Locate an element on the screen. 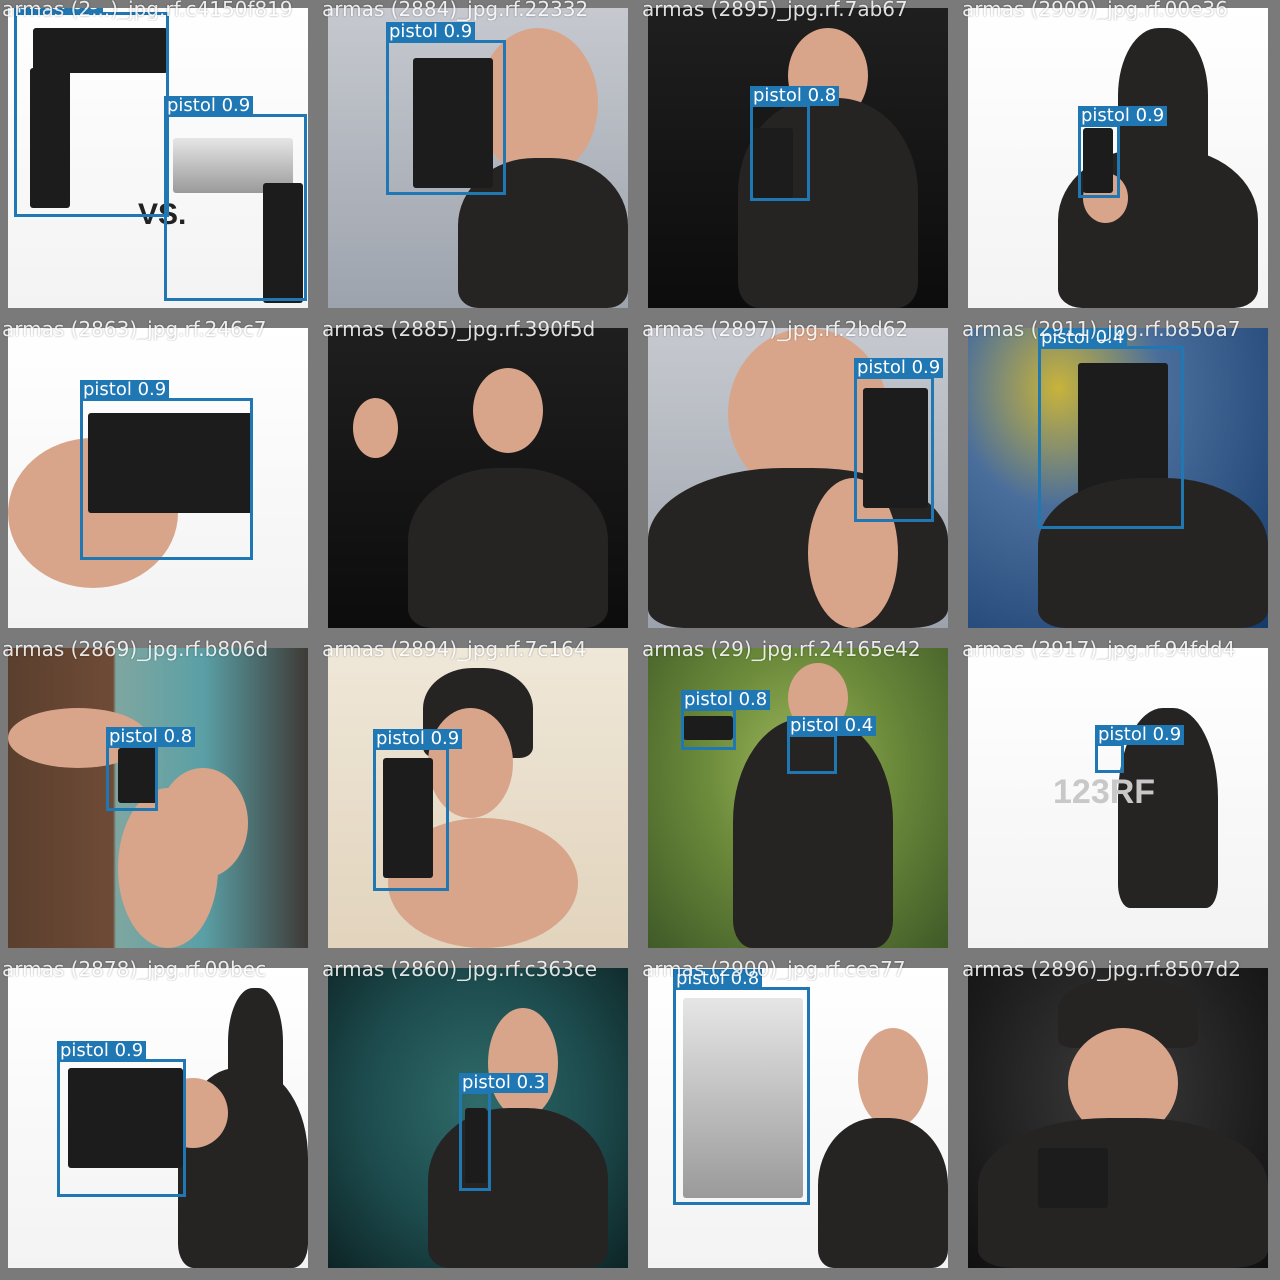 This screenshot has height=1280, width=1280. grid-tile-14: pistol 0.3 armas (2860)_jpg.rf.c363ce is located at coordinates (480, 1120).